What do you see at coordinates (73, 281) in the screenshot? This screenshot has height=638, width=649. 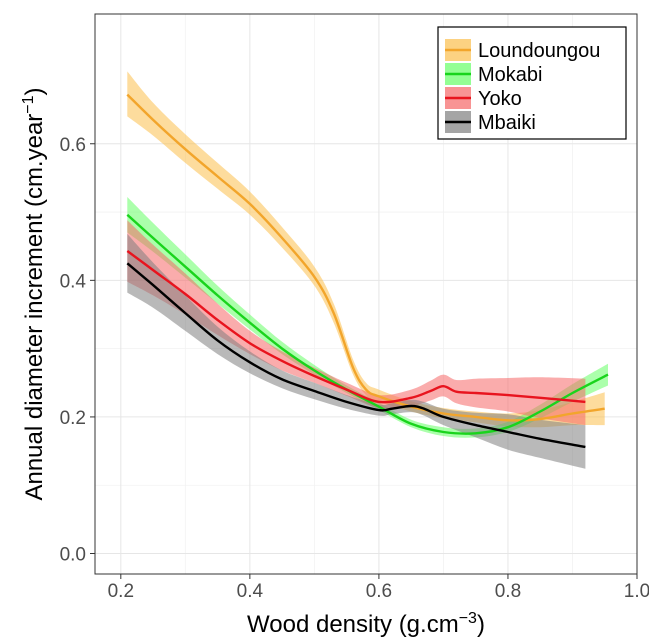 I see `y-tick-label: 0.4` at bounding box center [73, 281].